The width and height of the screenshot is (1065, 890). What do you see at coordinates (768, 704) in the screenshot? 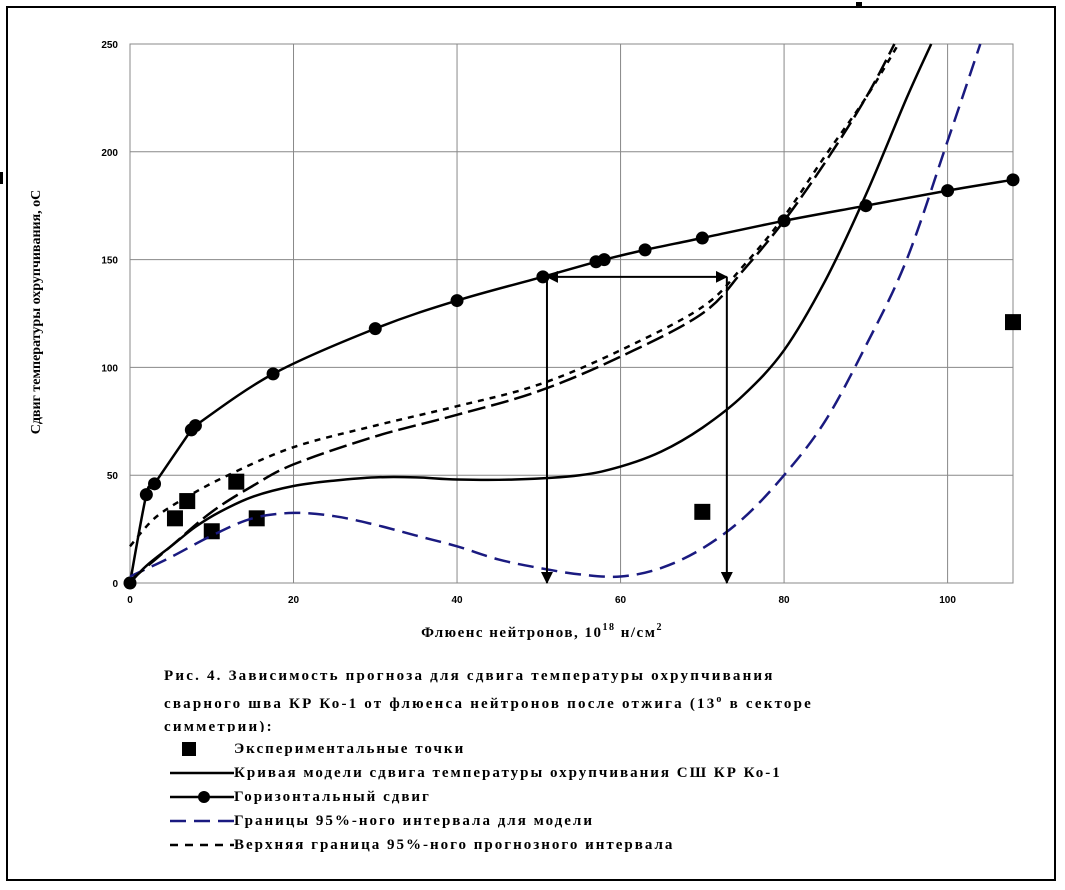
I see `caption-line-2-post: в секторе` at bounding box center [768, 704].